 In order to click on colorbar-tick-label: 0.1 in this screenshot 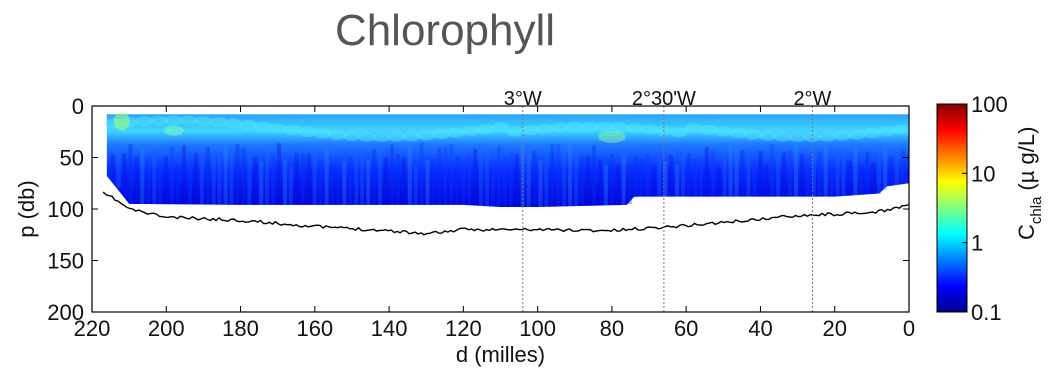, I will do `click(986, 312)`.